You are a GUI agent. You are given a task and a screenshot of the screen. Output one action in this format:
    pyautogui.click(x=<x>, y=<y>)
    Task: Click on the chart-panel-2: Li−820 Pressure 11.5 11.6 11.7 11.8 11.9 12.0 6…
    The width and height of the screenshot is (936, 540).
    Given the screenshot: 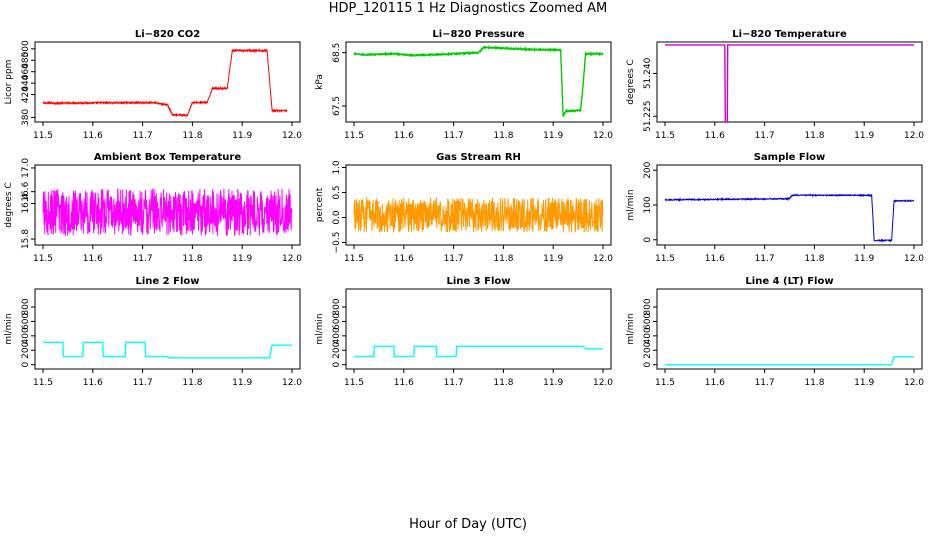 What is the action you would take?
    pyautogui.click(x=464, y=85)
    